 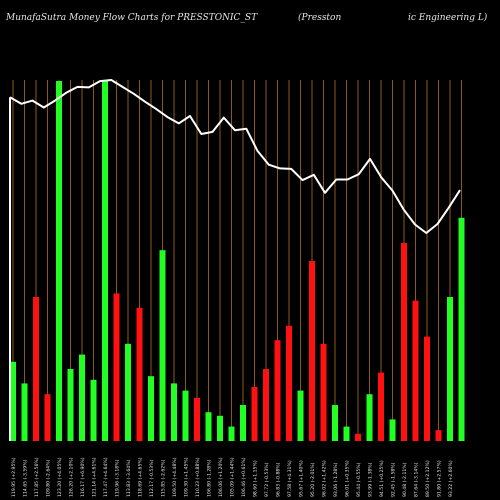 What do you see at coordinates (14, 477) in the screenshot?
I see `x-tick-label: 119.95 (+2.95%)` at bounding box center [14, 477].